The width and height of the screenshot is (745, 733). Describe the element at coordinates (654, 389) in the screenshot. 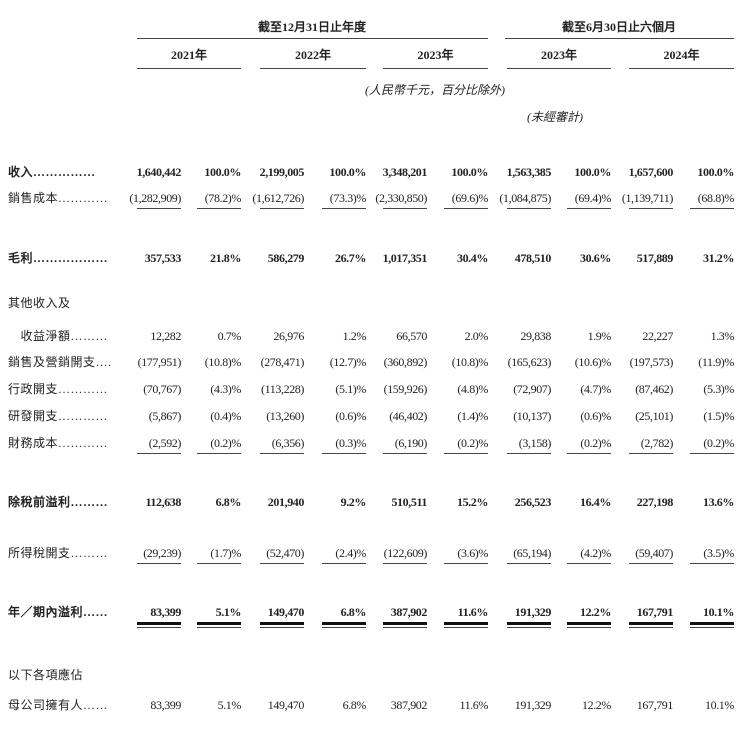

I see `amount-cell: (87,462)` at that location.